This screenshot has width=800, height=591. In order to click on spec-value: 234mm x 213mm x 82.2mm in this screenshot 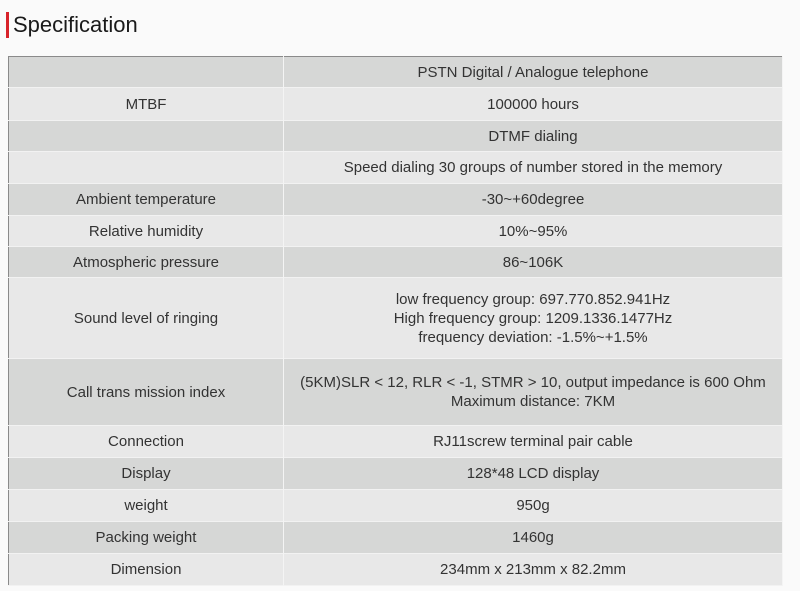, I will do `click(533, 569)`.